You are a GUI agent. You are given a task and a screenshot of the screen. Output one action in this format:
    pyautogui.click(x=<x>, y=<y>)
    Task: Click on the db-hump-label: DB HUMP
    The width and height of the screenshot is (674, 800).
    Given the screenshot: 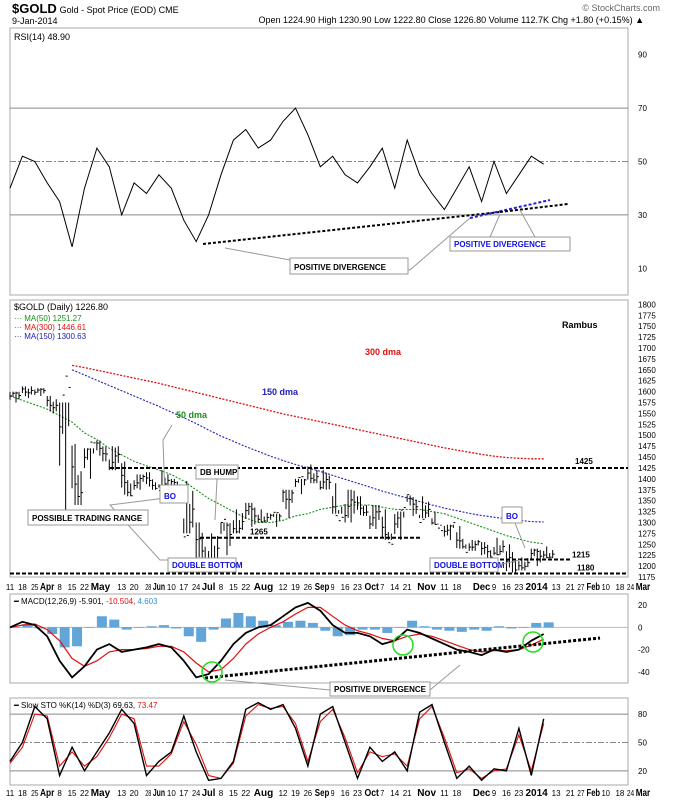 What is the action you would take?
    pyautogui.click(x=219, y=472)
    